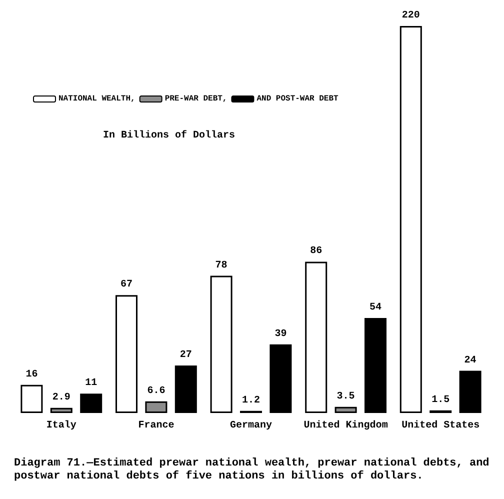  What do you see at coordinates (32, 374) in the screenshot?
I see `data-label: 16` at bounding box center [32, 374].